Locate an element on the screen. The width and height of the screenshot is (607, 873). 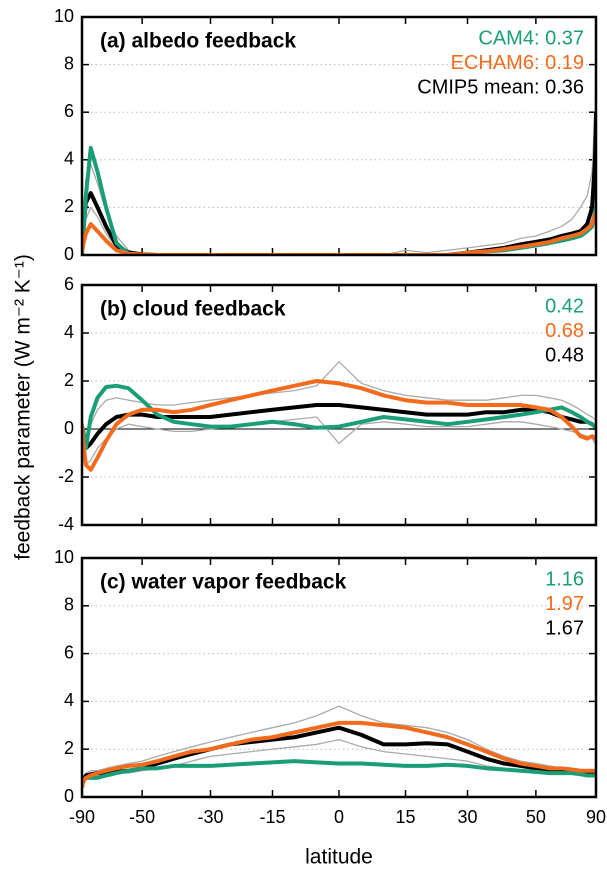
panel-title: (c) water vapor feedback is located at coordinates (223, 582).